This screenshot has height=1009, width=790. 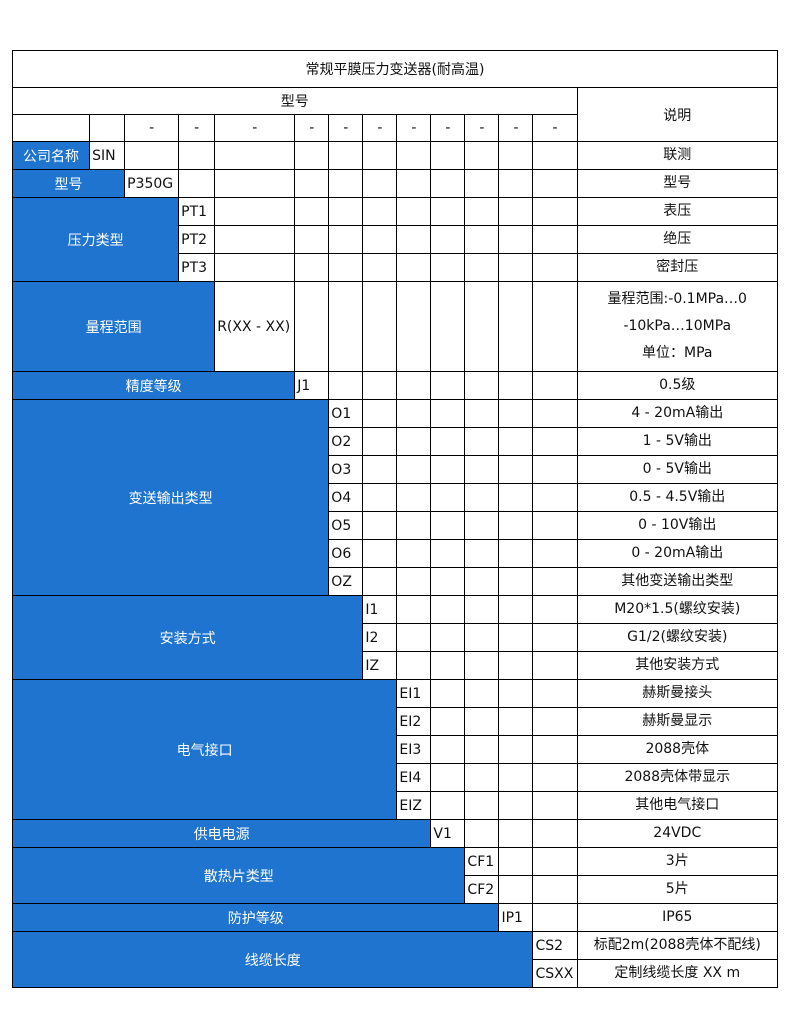 I want to click on option-description: 标配2m(2088壳体不配线), so click(x=677, y=945).